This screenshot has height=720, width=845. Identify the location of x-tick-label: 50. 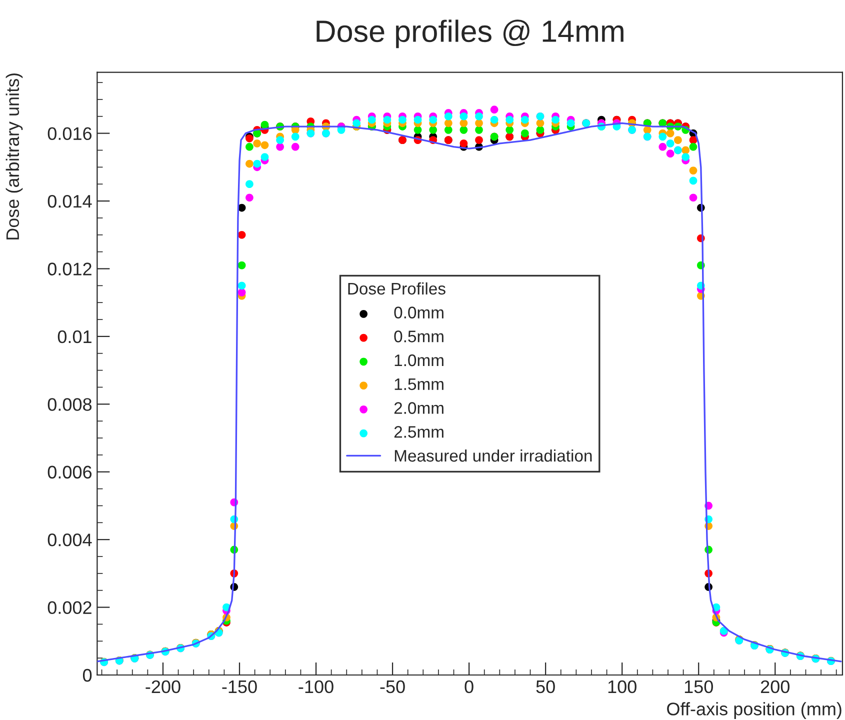
(545, 687).